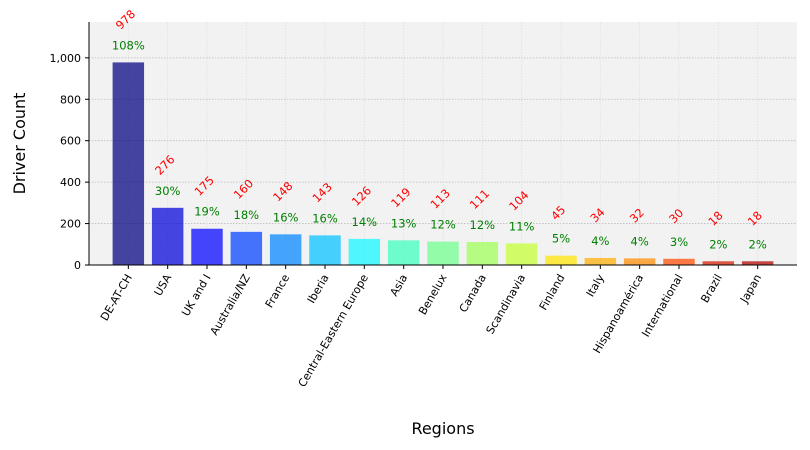 The width and height of the screenshot is (810, 450). What do you see at coordinates (522, 226) in the screenshot?
I see `percent-label-10: 11%` at bounding box center [522, 226].